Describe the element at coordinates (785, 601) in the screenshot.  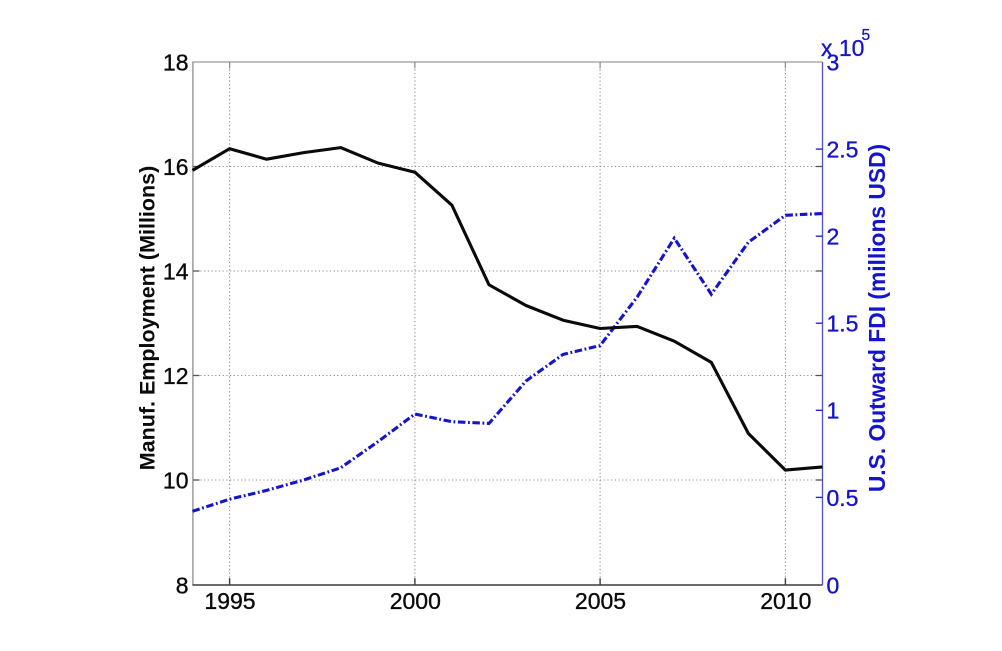
I see `svg-text: 2010` at that location.